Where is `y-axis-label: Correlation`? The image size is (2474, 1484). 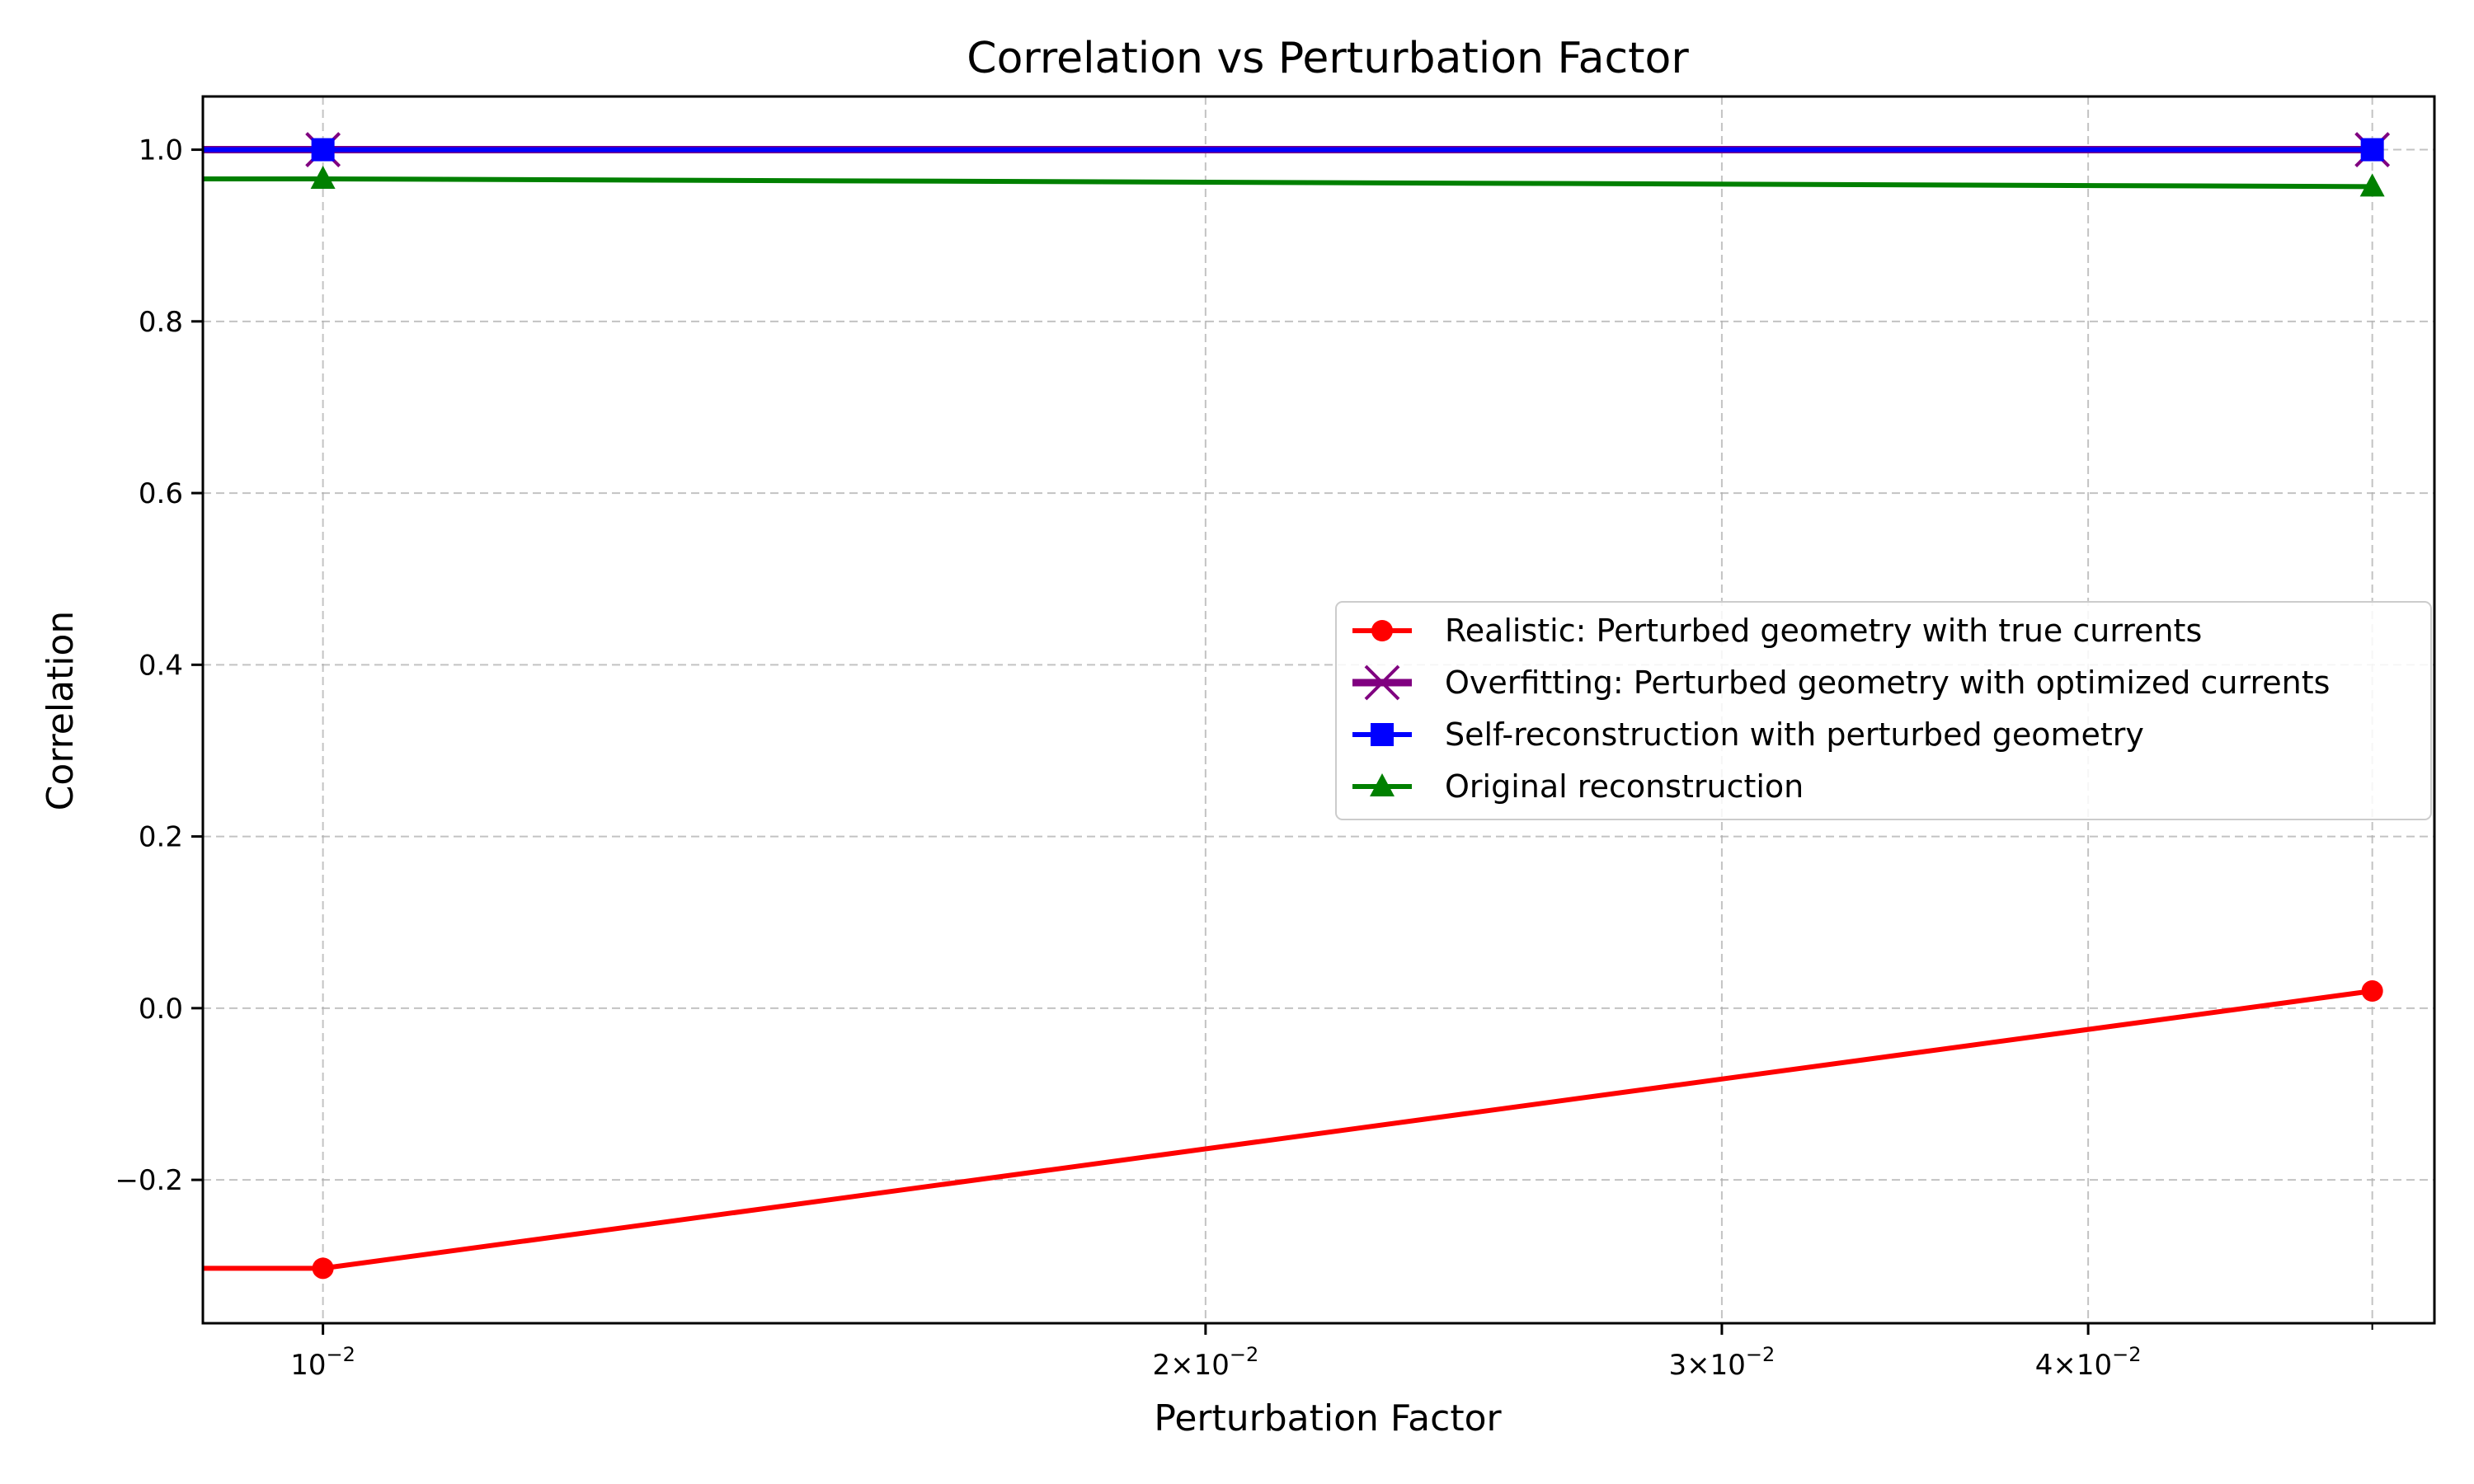
y-axis-label: Correlation is located at coordinates (61, 711).